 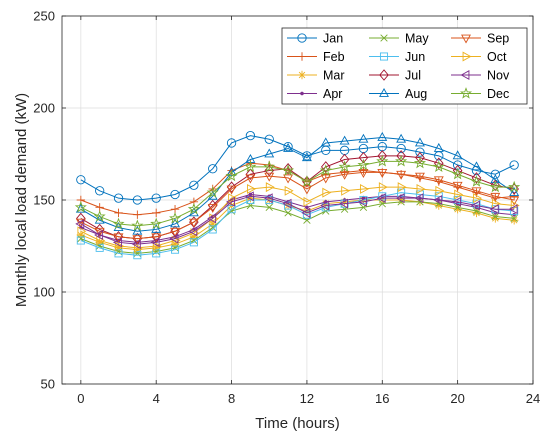 I want to click on x-tick-label: 4, so click(x=156, y=398).